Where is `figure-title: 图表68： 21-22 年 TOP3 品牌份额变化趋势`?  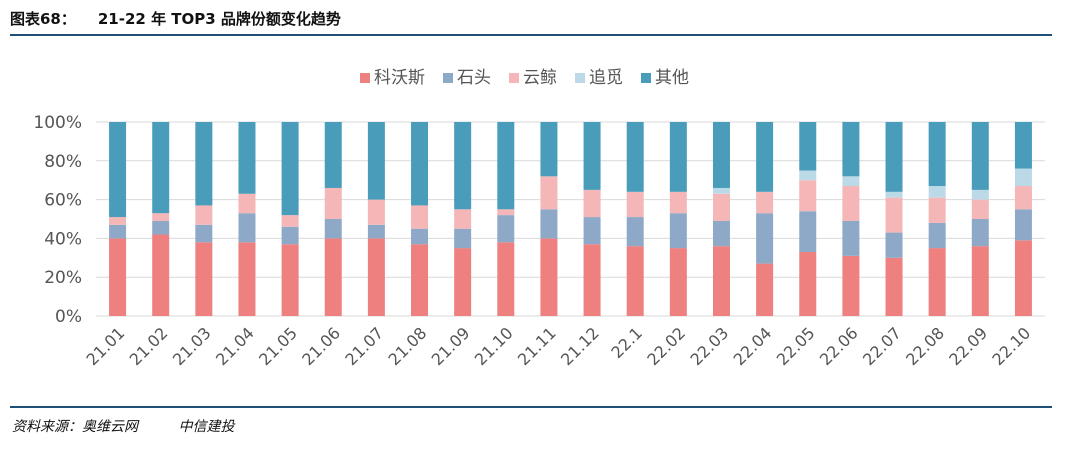
figure-title: 图表68： 21-22 年 TOP3 品牌份额变化趋势 is located at coordinates (175, 18).